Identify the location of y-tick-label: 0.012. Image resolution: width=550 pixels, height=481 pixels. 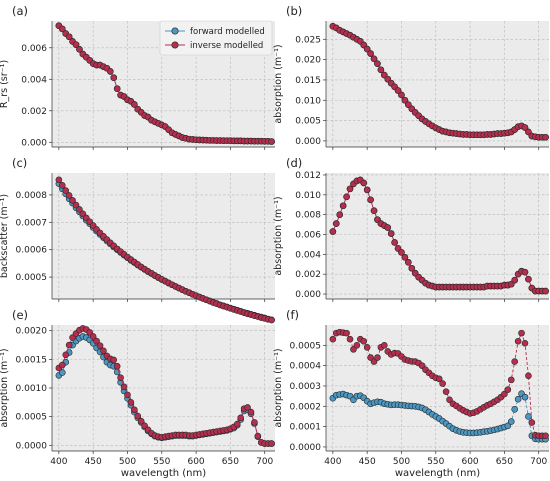
(308, 176).